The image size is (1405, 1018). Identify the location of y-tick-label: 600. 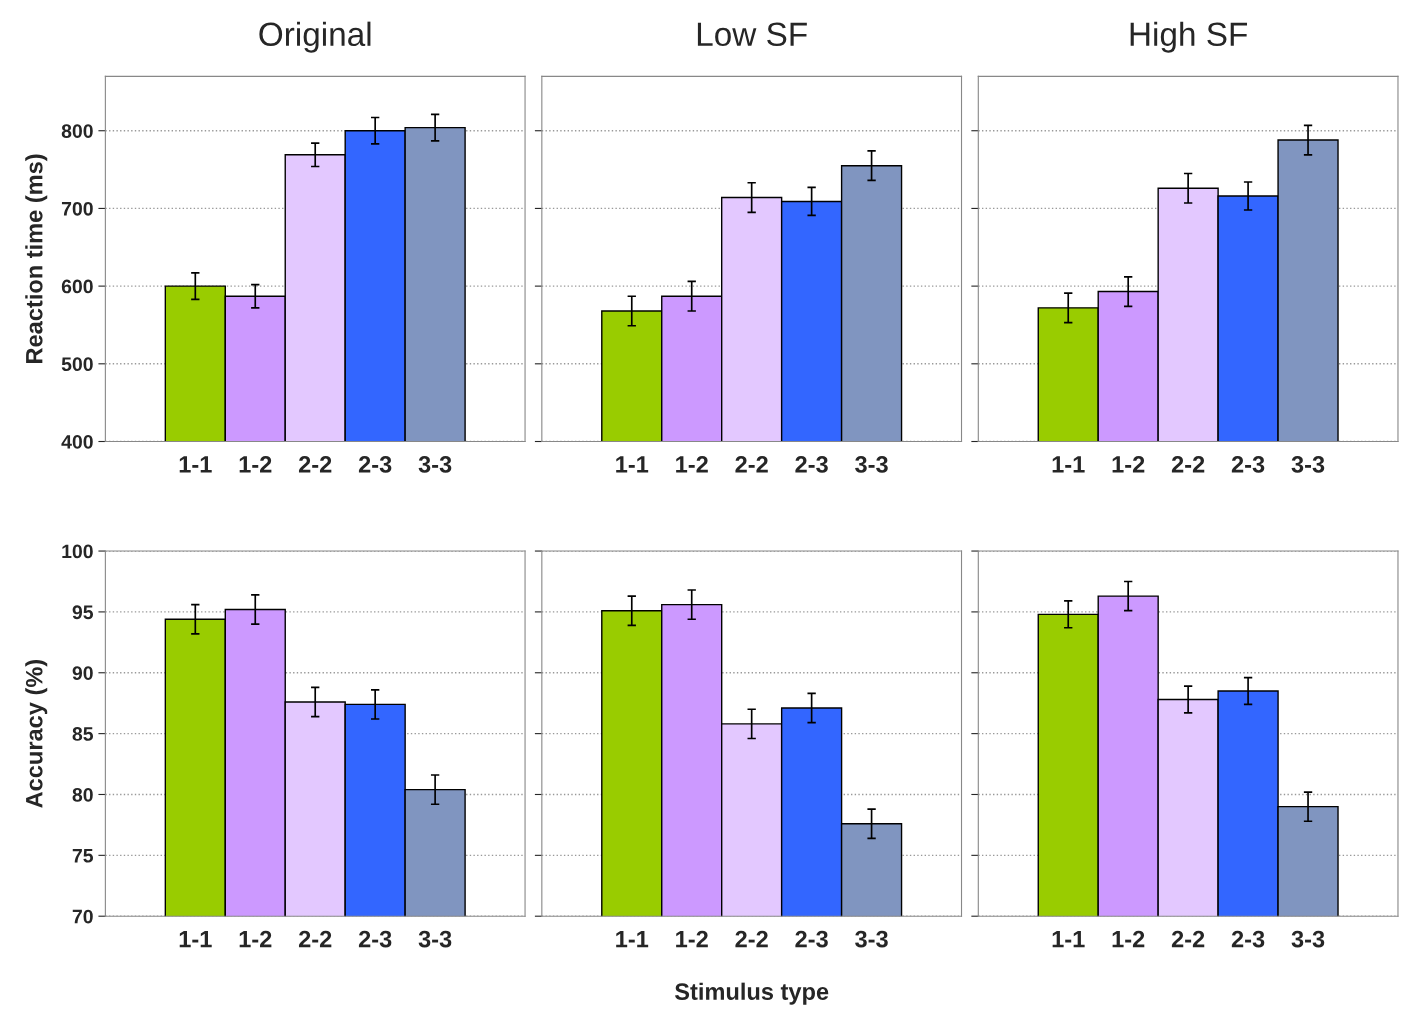
(77, 286).